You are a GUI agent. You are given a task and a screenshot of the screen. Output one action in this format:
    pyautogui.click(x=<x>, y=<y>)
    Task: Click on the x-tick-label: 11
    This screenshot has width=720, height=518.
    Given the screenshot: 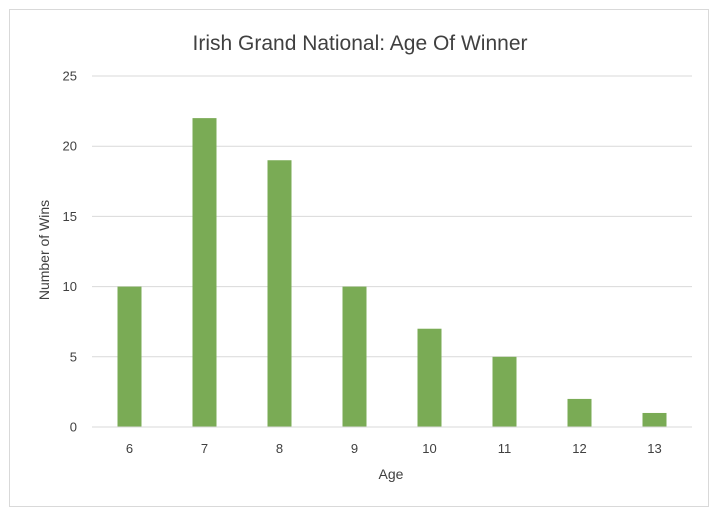 What is the action you would take?
    pyautogui.click(x=505, y=448)
    